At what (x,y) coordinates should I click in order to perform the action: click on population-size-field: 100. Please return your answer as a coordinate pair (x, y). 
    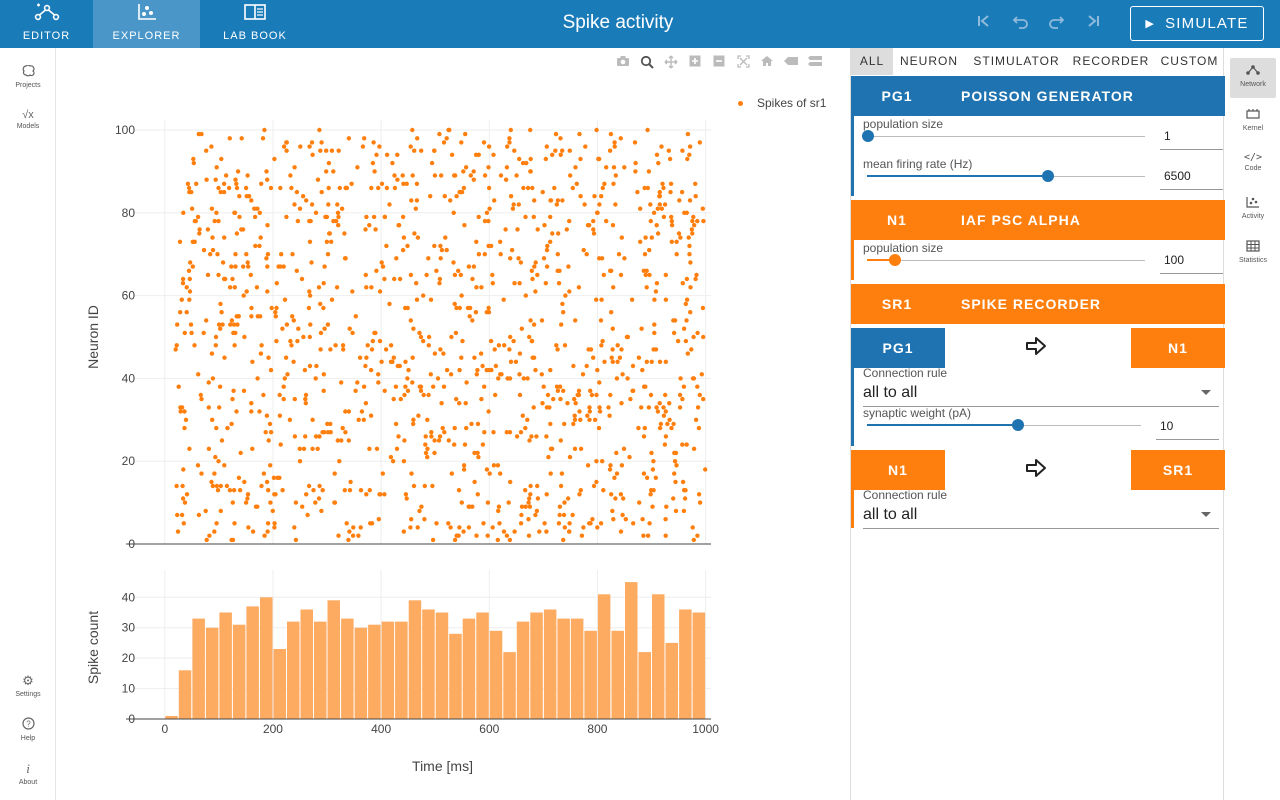
    Looking at the image, I should click on (1191, 263).